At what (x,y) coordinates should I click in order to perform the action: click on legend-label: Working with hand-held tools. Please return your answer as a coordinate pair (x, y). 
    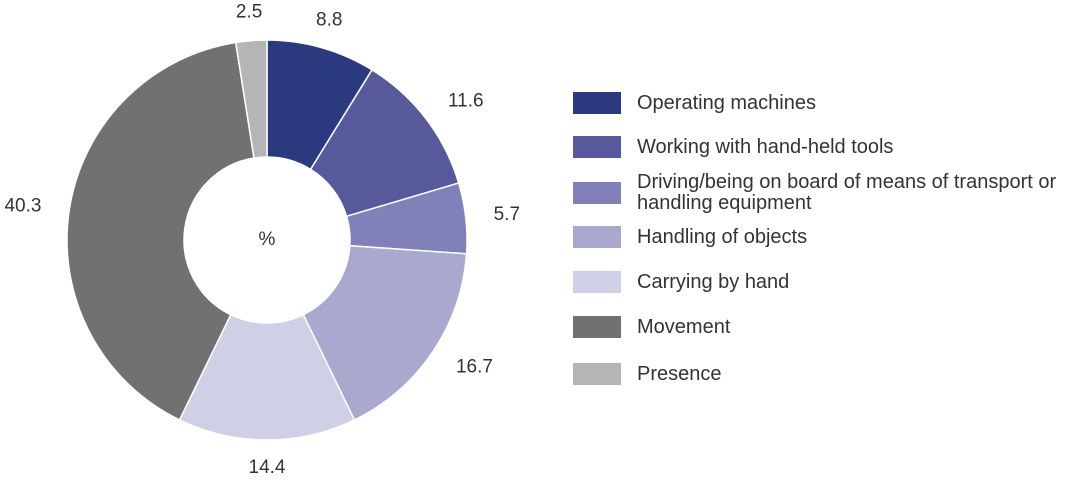
    Looking at the image, I should click on (765, 146).